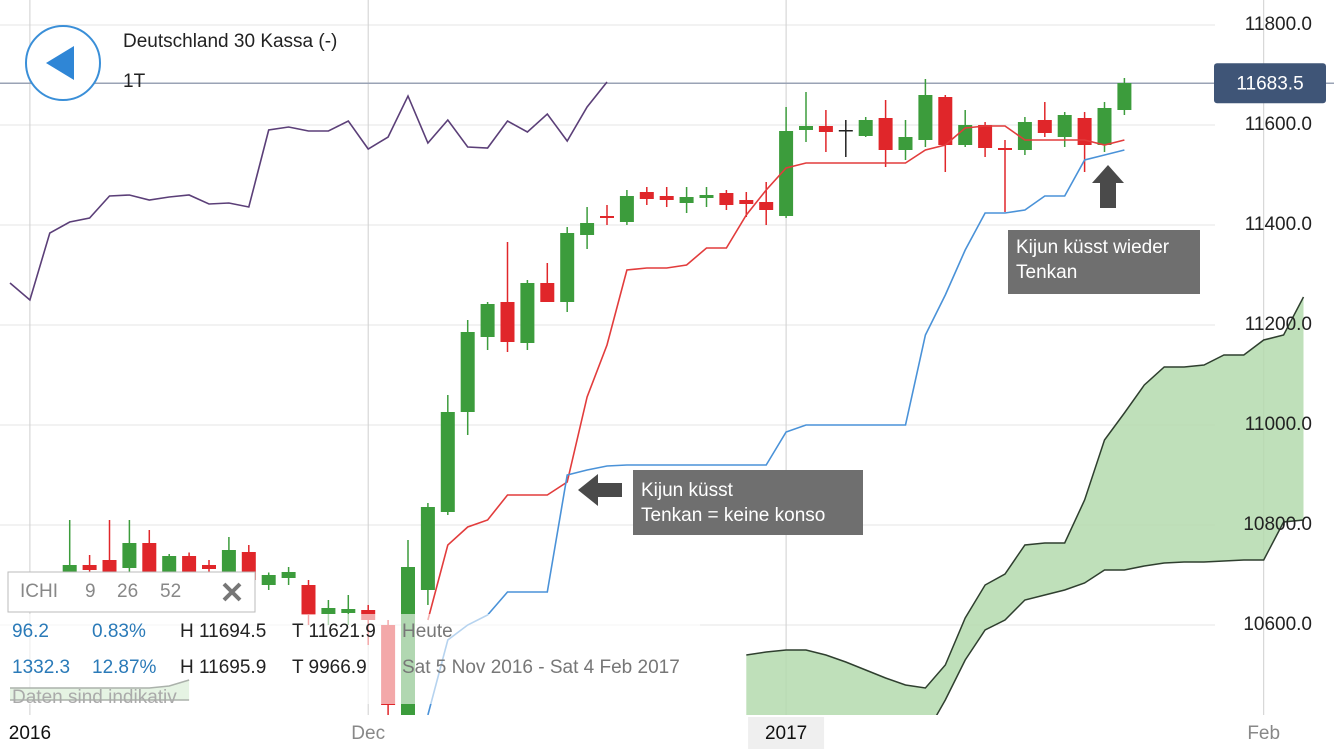 The image size is (1334, 750). Describe the element at coordinates (308, 191) in the screenshot. I see `indicator-line` at that location.